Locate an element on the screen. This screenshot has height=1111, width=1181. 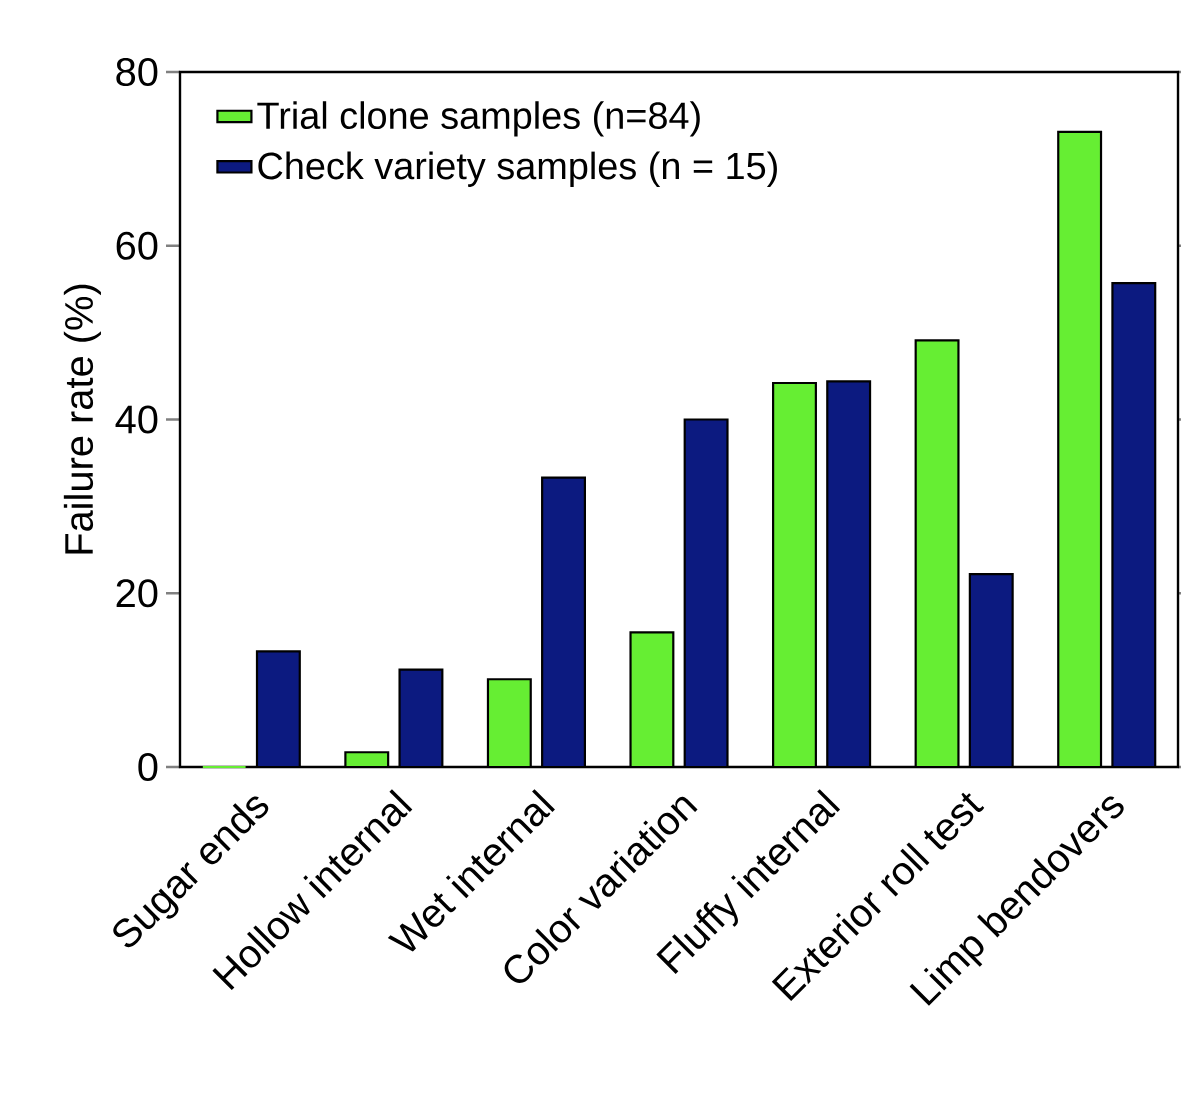
legend-label: Check variety samples (n = 15) is located at coordinates (517, 169).